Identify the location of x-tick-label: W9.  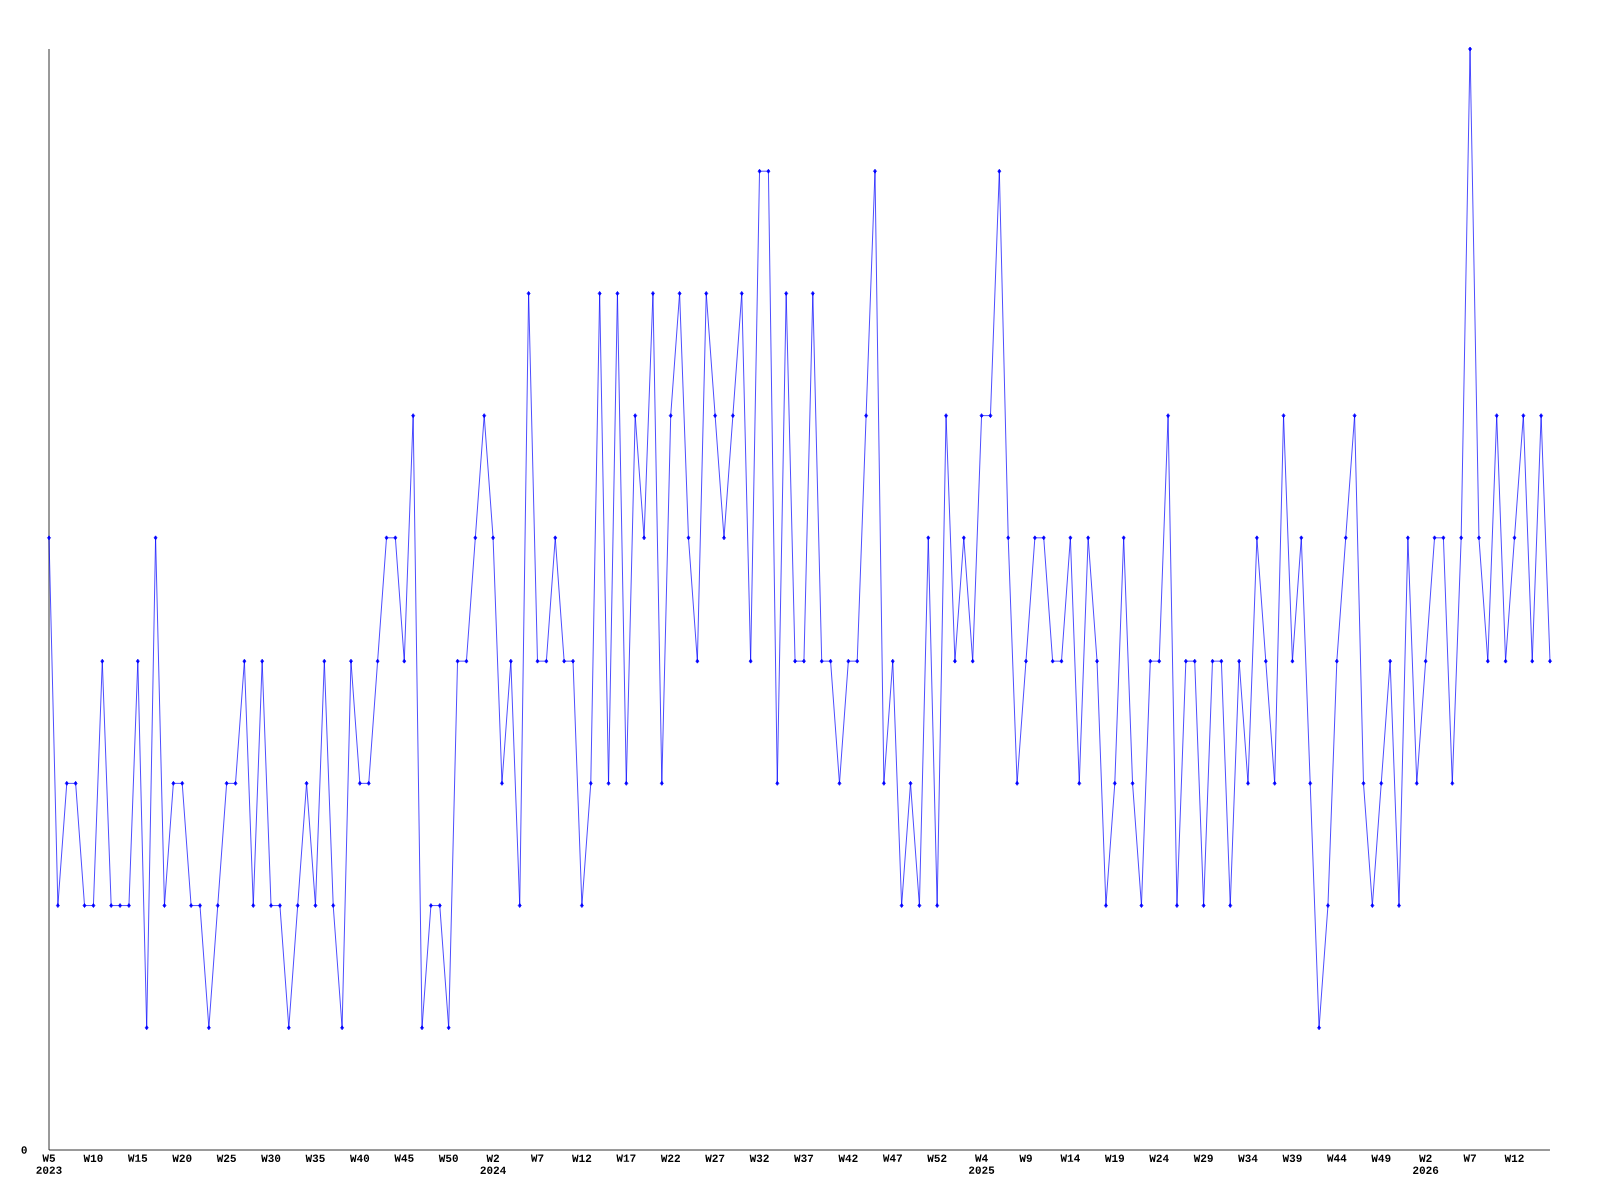
(1025, 1158).